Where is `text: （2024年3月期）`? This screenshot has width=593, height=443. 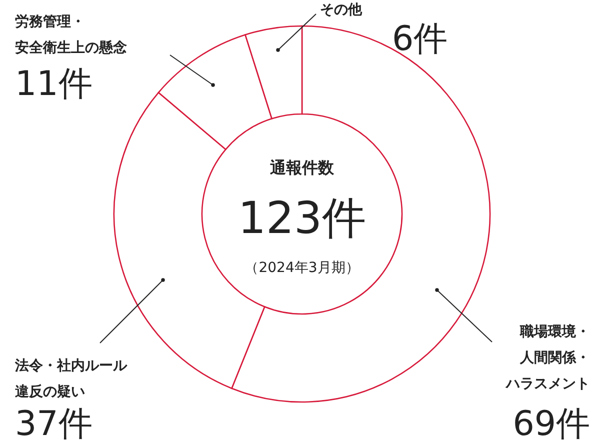 text: （2024年3月期） is located at coordinates (302, 268).